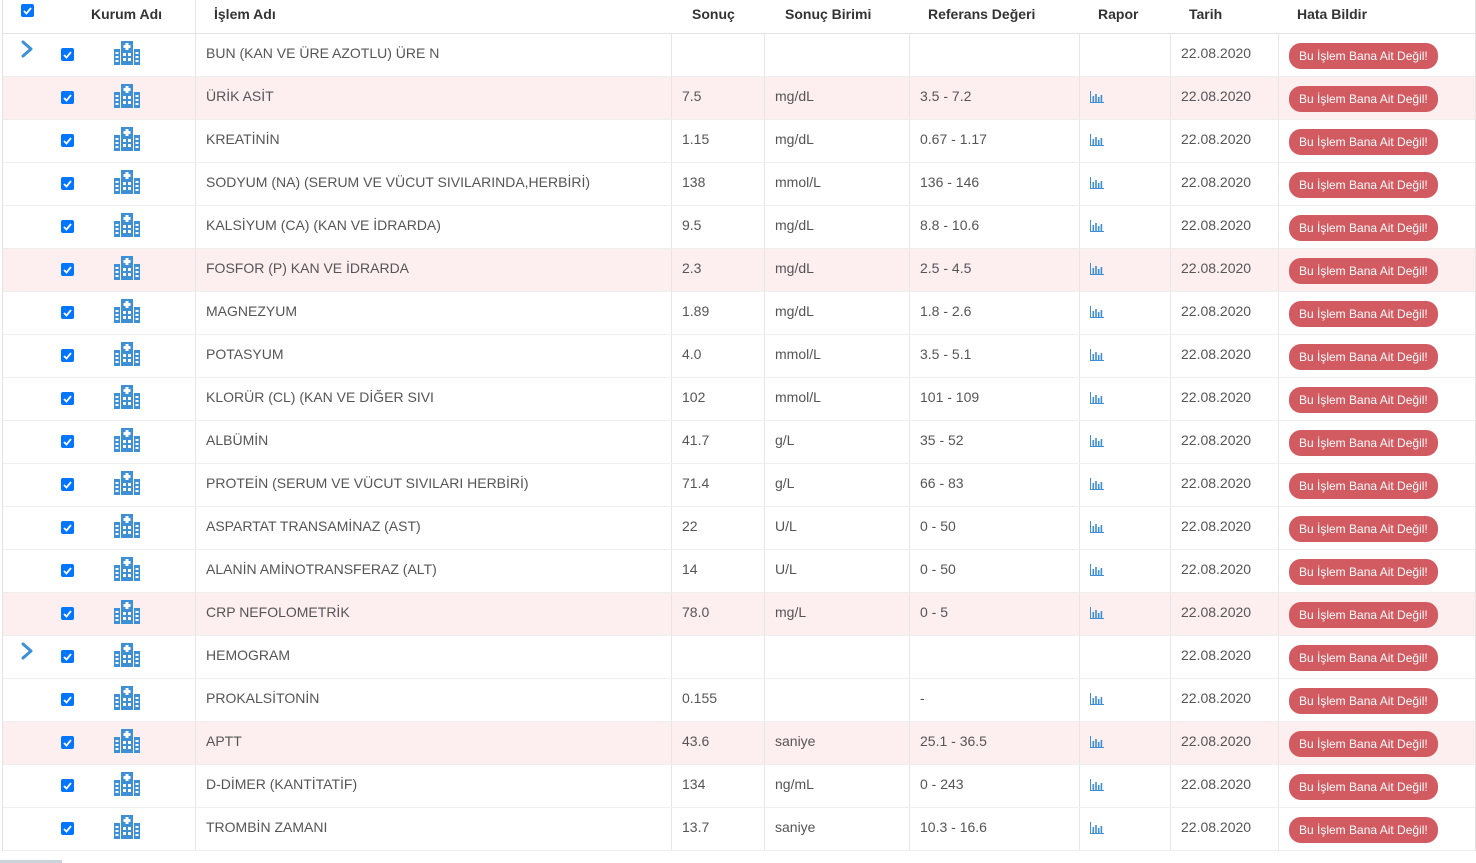  I want to click on test-name: FOSFOR (P) KAN VE İDRARDA, so click(434, 270).